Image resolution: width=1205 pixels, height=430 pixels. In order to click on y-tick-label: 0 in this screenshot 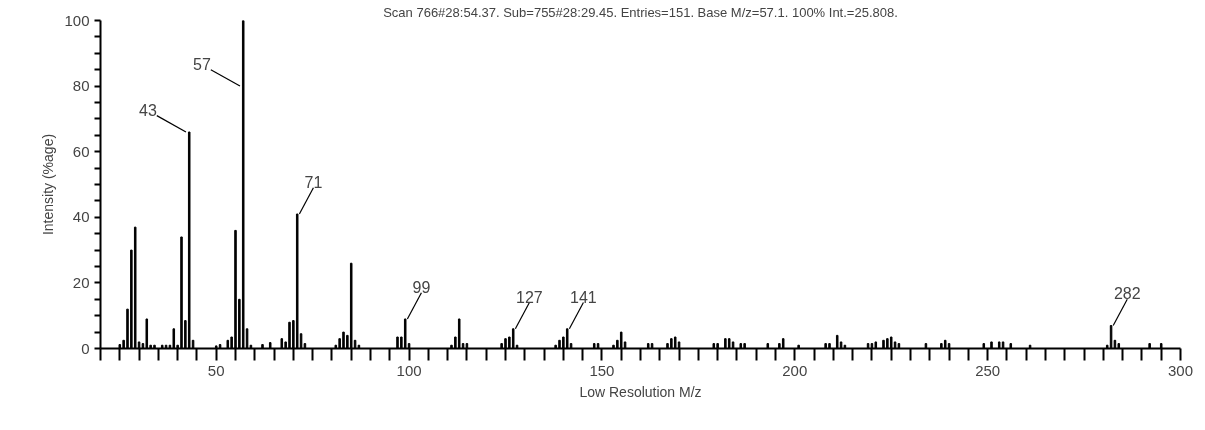, I will do `click(85, 348)`.